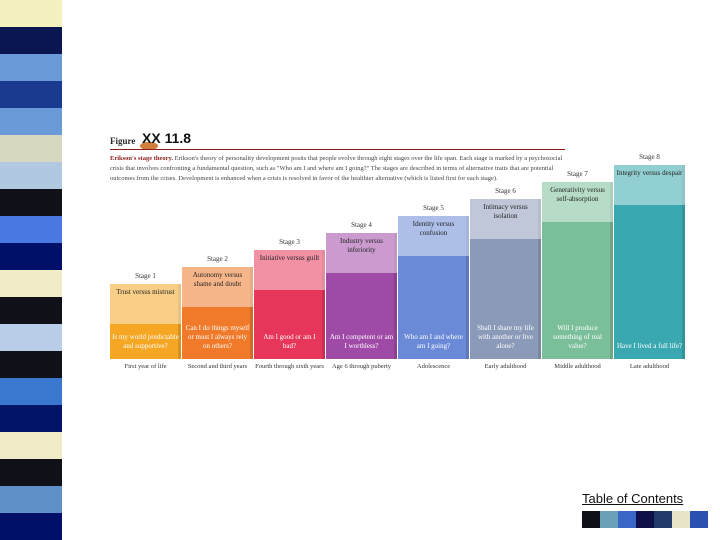 Image resolution: width=720 pixels, height=540 pixels. I want to click on stage-trait: Generativity versus self-absorption, so click(577, 194).